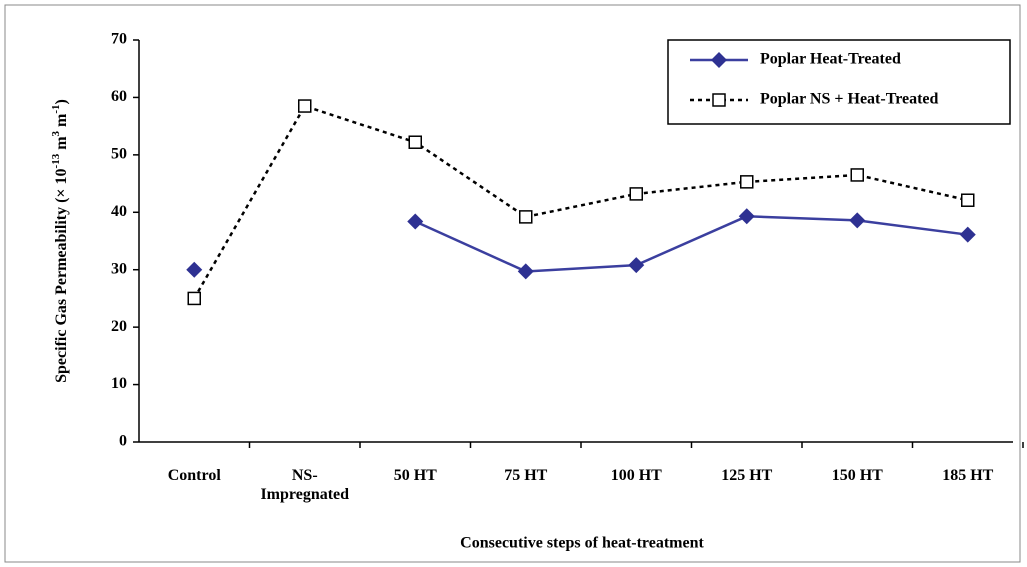 The height and width of the screenshot is (567, 1027). What do you see at coordinates (839, 82) in the screenshot?
I see `legend-box` at bounding box center [839, 82].